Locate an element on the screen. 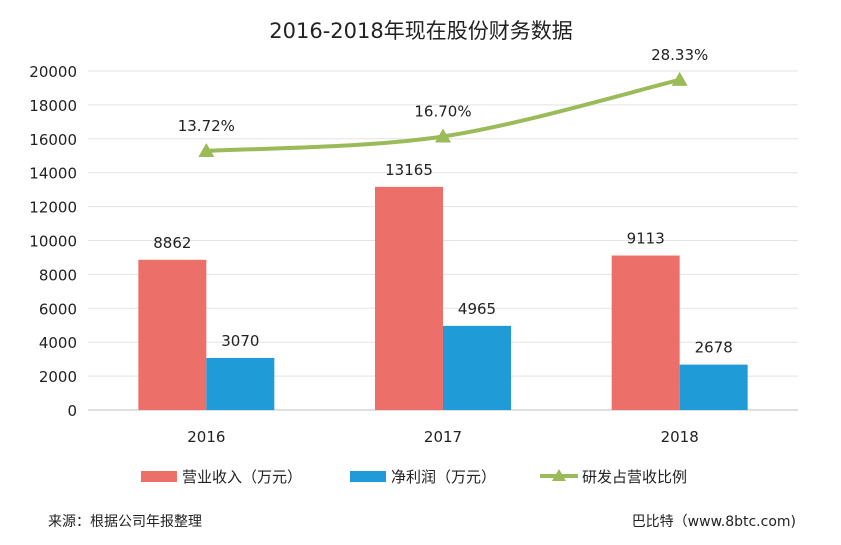 The image size is (841, 545). legend-label: 营业收入（万元） is located at coordinates (242, 477).